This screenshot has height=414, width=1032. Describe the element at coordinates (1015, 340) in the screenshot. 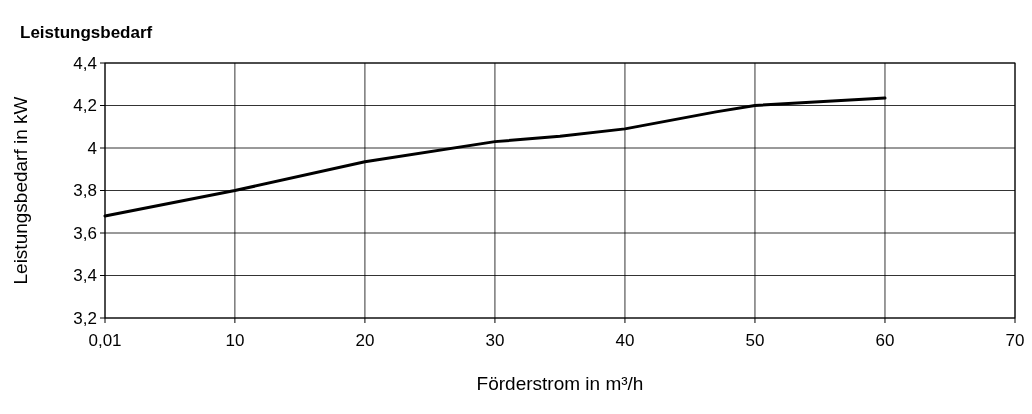

I see `x-tick-label: 70` at that location.